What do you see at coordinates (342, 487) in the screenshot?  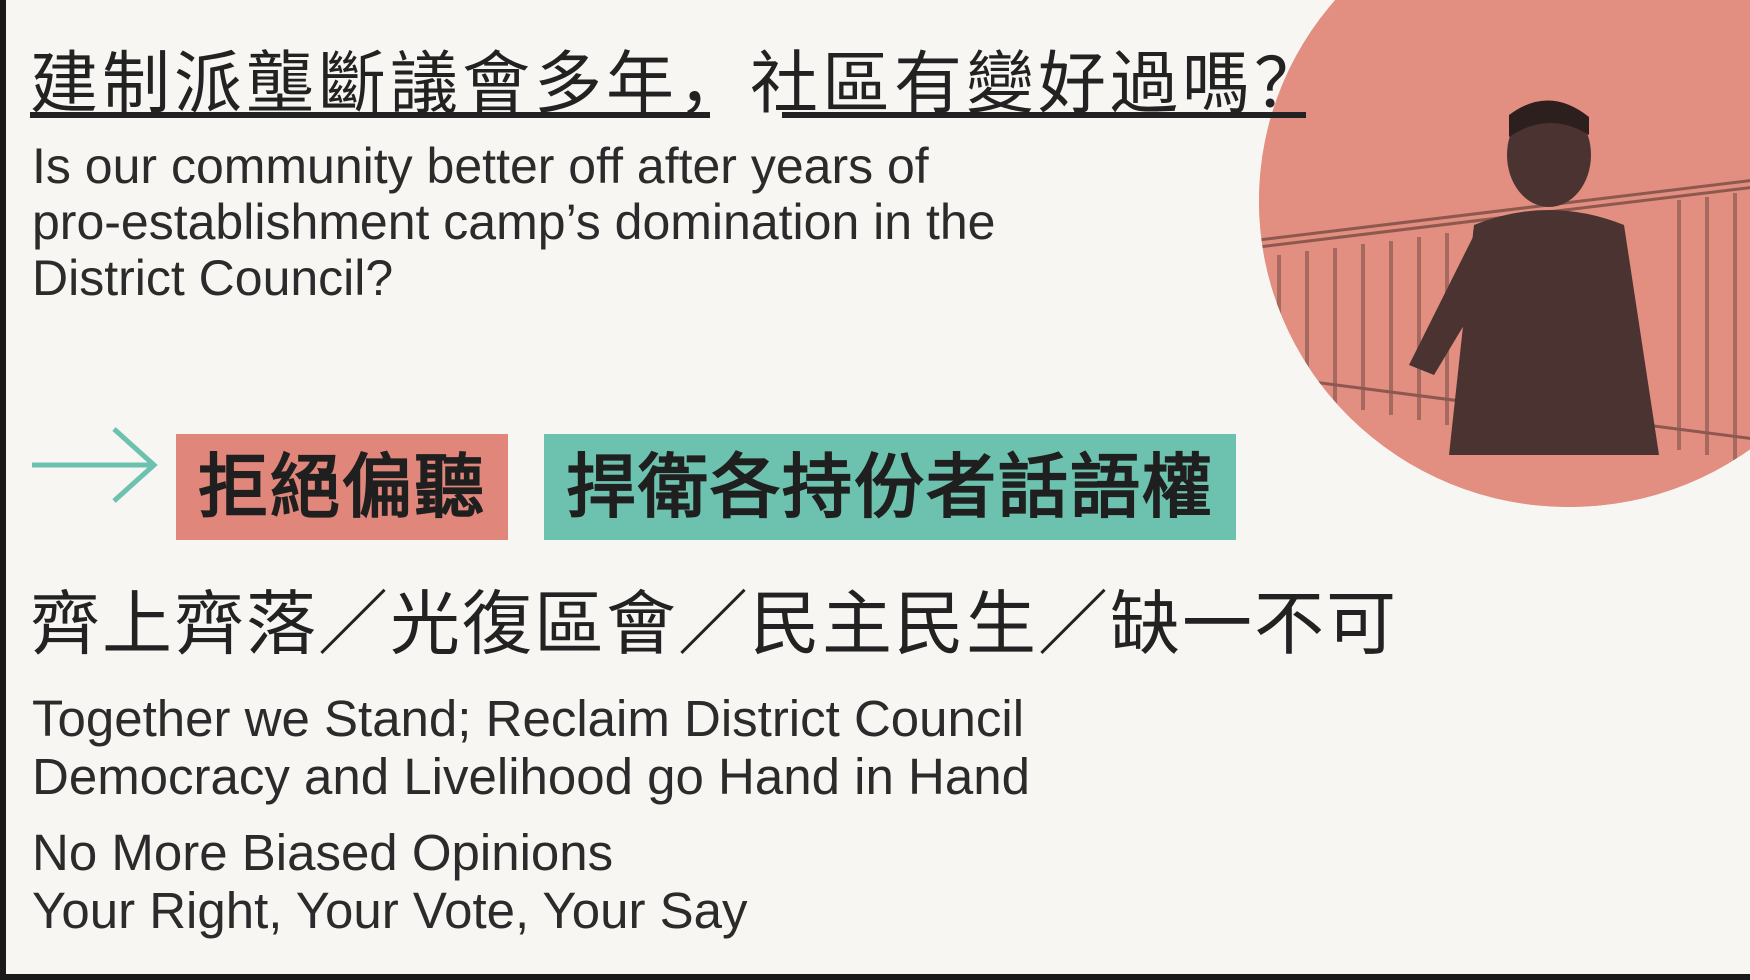 I see `tag-reject-bias: 拒絕偏聽` at bounding box center [342, 487].